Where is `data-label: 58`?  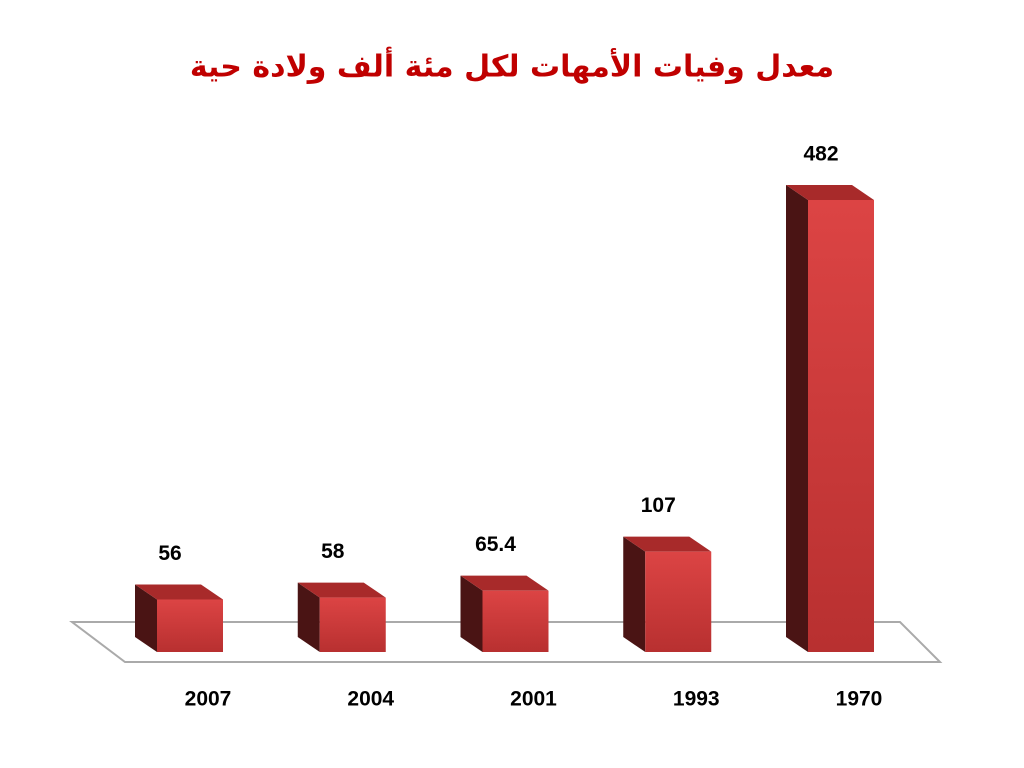 data-label: 58 is located at coordinates (333, 551).